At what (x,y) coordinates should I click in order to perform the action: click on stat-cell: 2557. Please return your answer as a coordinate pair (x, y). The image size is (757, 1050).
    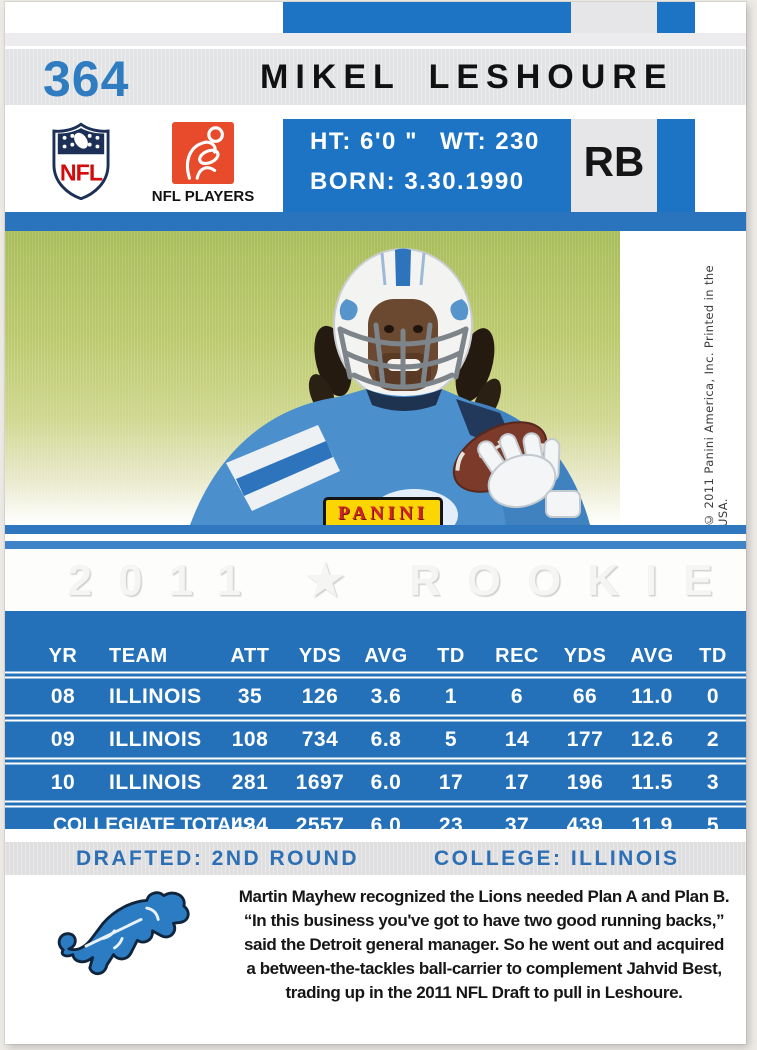
    Looking at the image, I should click on (320, 825).